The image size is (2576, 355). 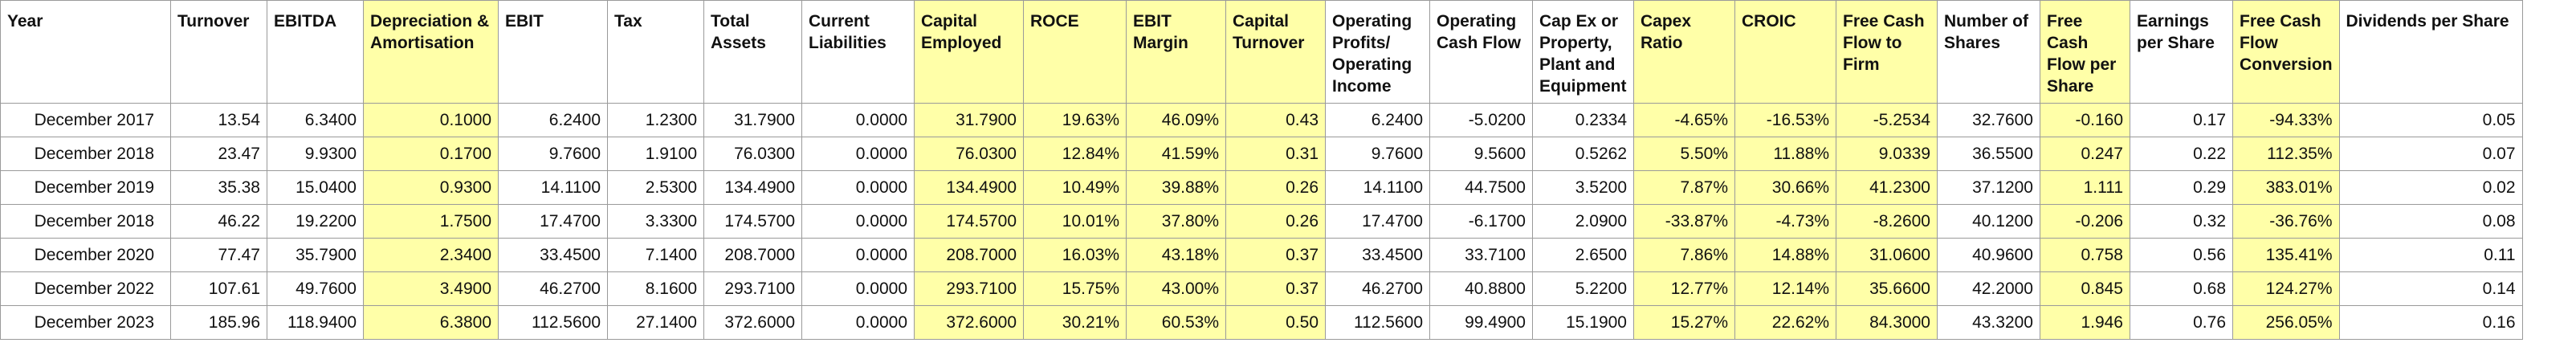 What do you see at coordinates (752, 120) in the screenshot?
I see `cell-total-assets: 31.7900` at bounding box center [752, 120].